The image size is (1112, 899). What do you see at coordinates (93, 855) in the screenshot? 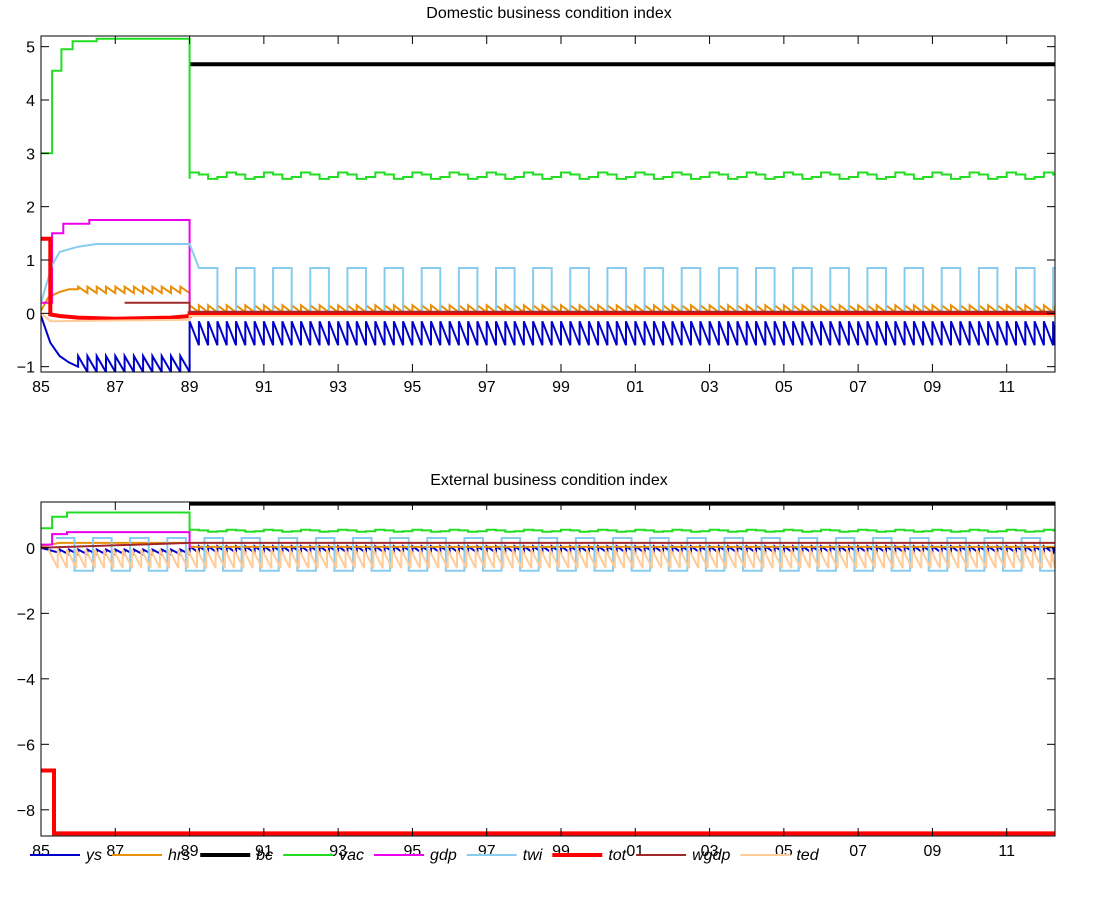
I see `legend-label-ys: ys` at bounding box center [93, 855].